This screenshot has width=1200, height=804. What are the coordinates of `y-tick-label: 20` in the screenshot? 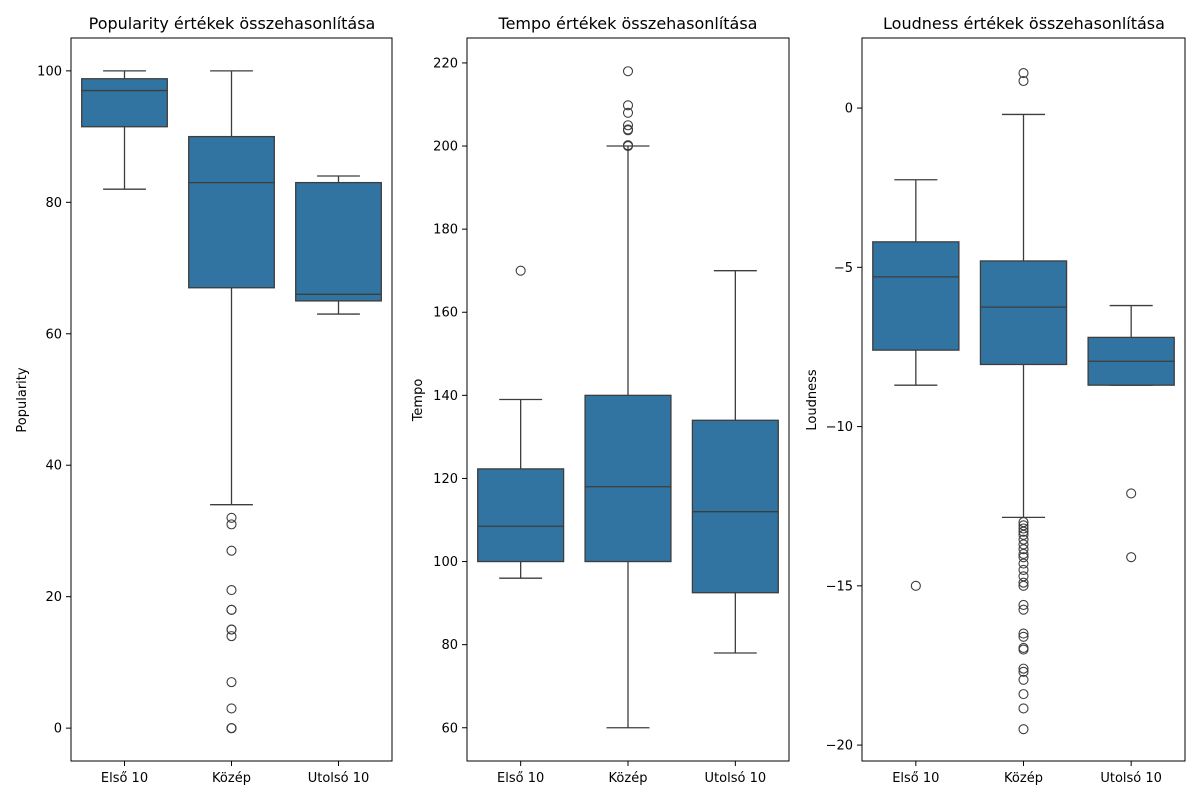 It's located at (53, 597).